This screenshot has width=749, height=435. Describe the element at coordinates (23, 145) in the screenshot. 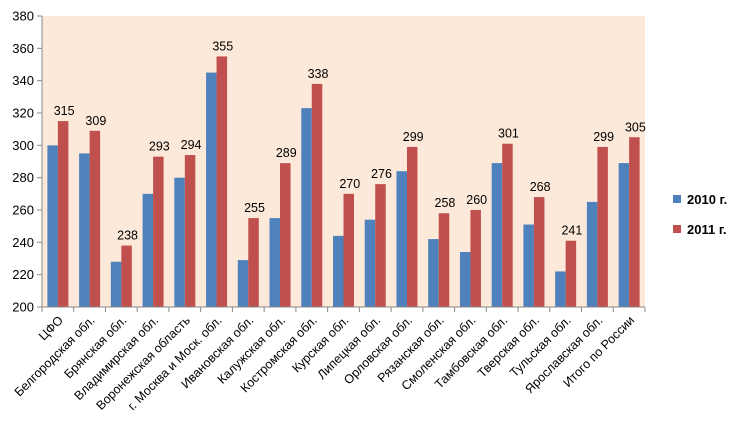

I see `y-tick-label: 300` at that location.